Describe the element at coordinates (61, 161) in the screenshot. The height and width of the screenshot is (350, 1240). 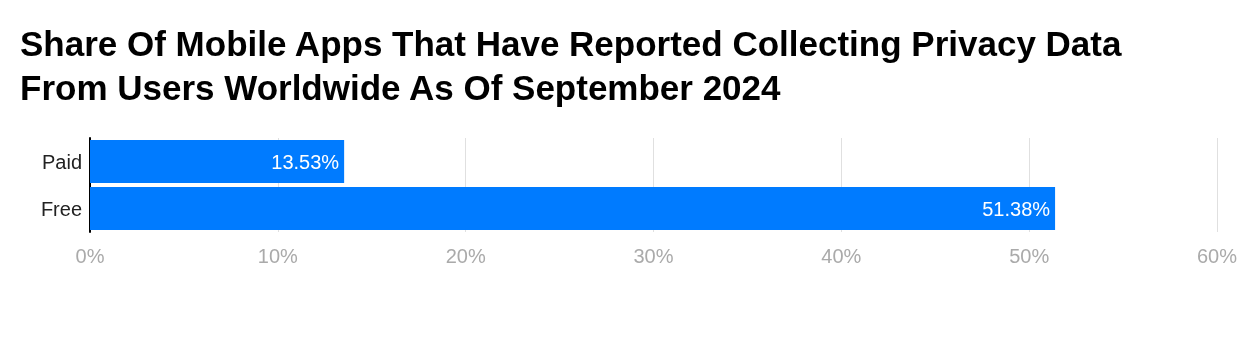
I see `y-tick-label: Paid` at that location.